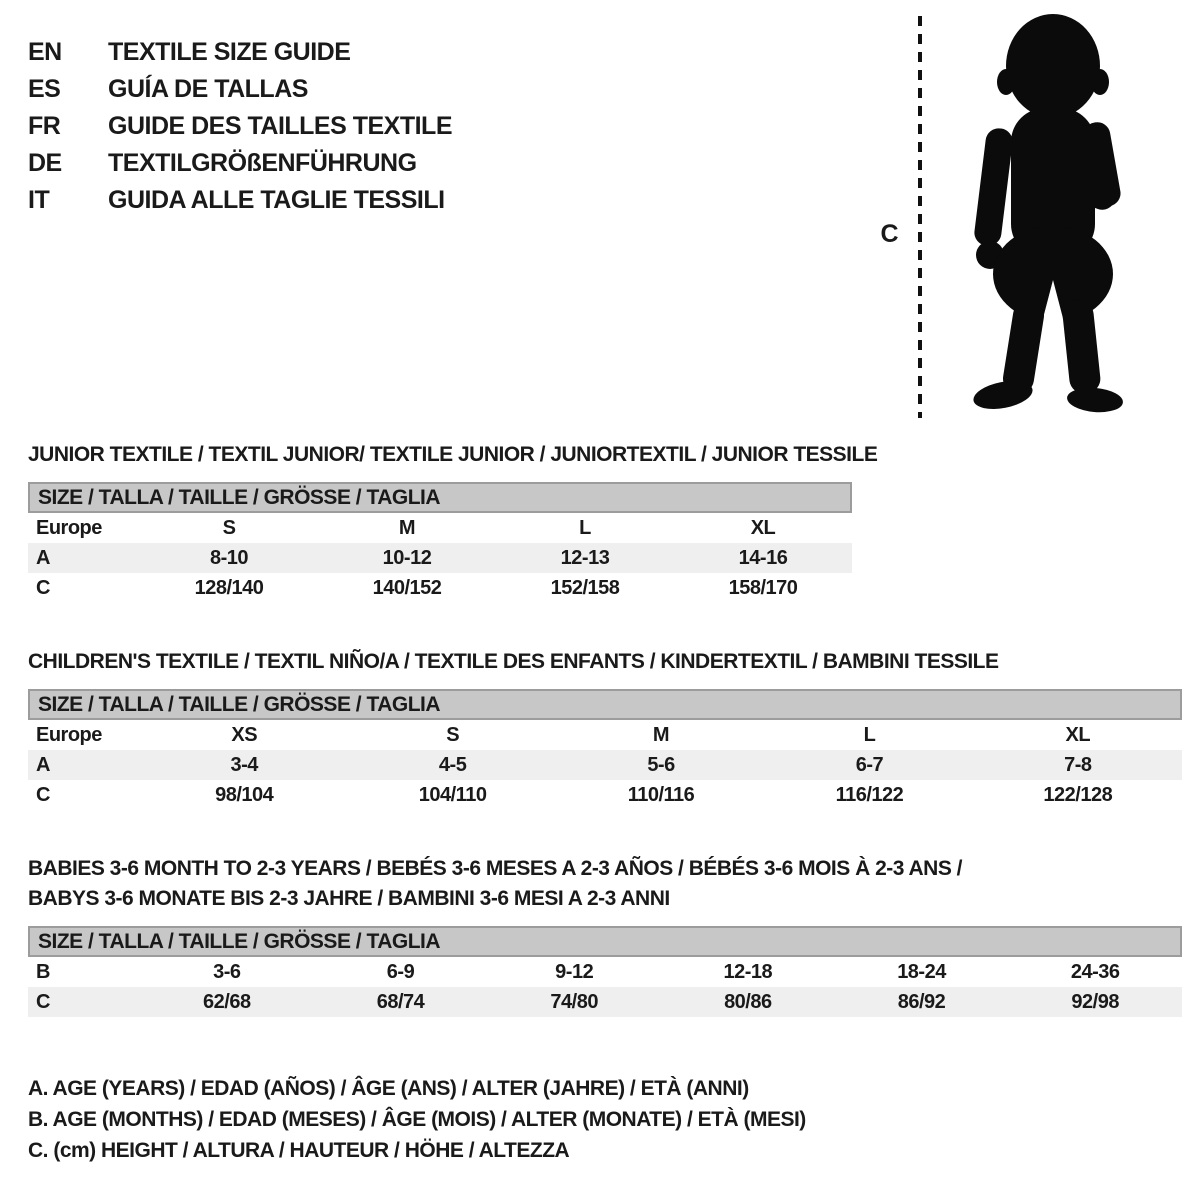 This screenshot has height=1200, width=1200. Describe the element at coordinates (400, 1001) in the screenshot. I see `table-cell: 68/74` at that location.